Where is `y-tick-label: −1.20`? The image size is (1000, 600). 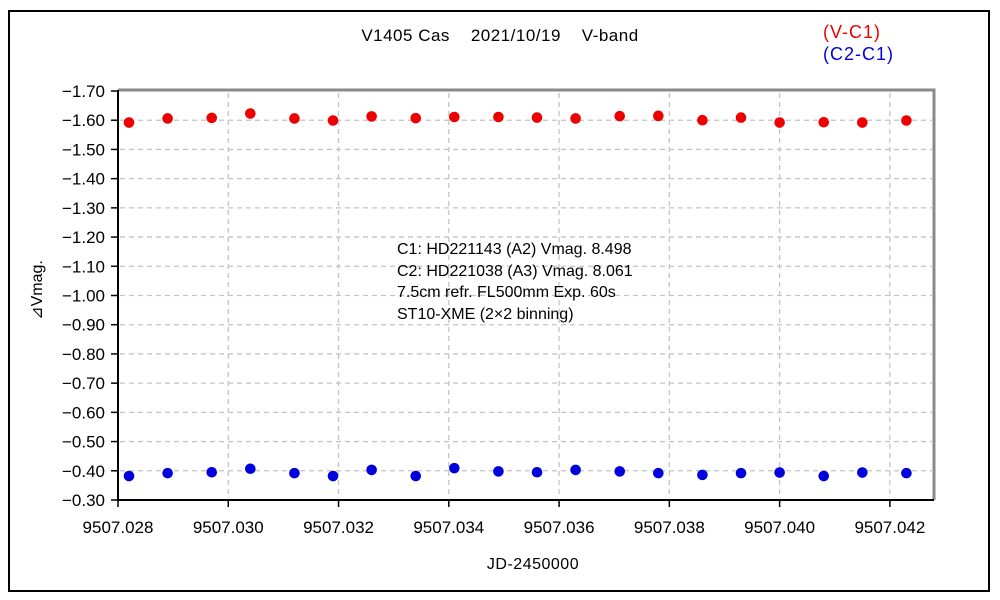 y-tick-label: −1.20 is located at coordinates (83, 237).